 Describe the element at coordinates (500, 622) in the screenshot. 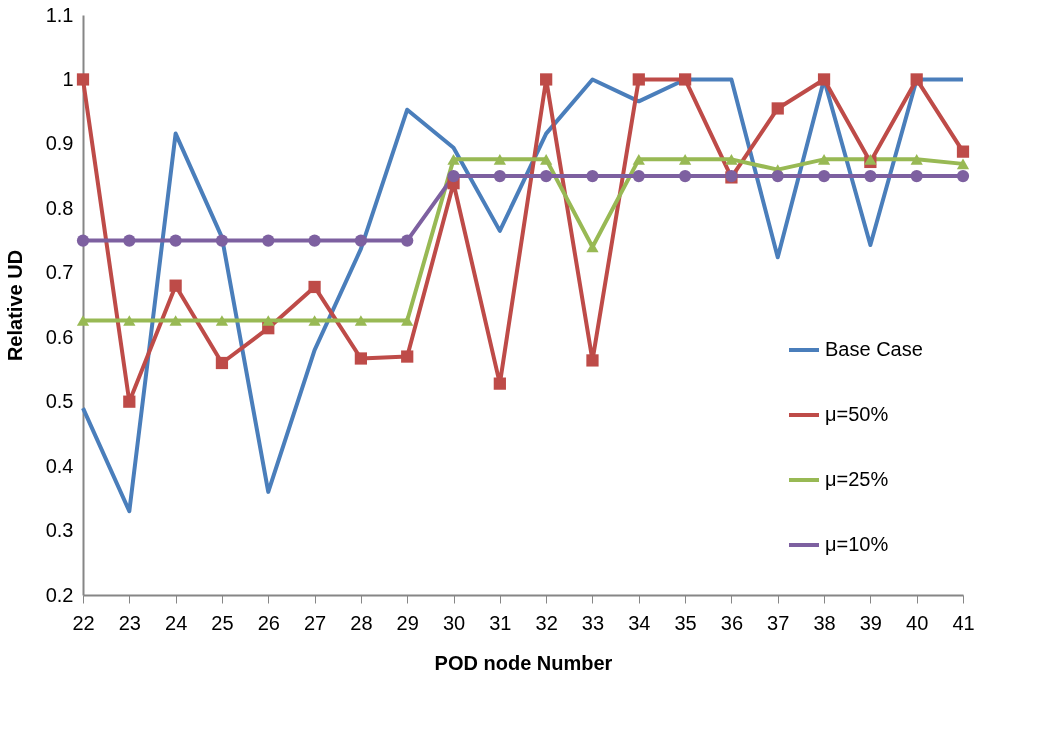

I see `x-tick-label: 31` at that location.